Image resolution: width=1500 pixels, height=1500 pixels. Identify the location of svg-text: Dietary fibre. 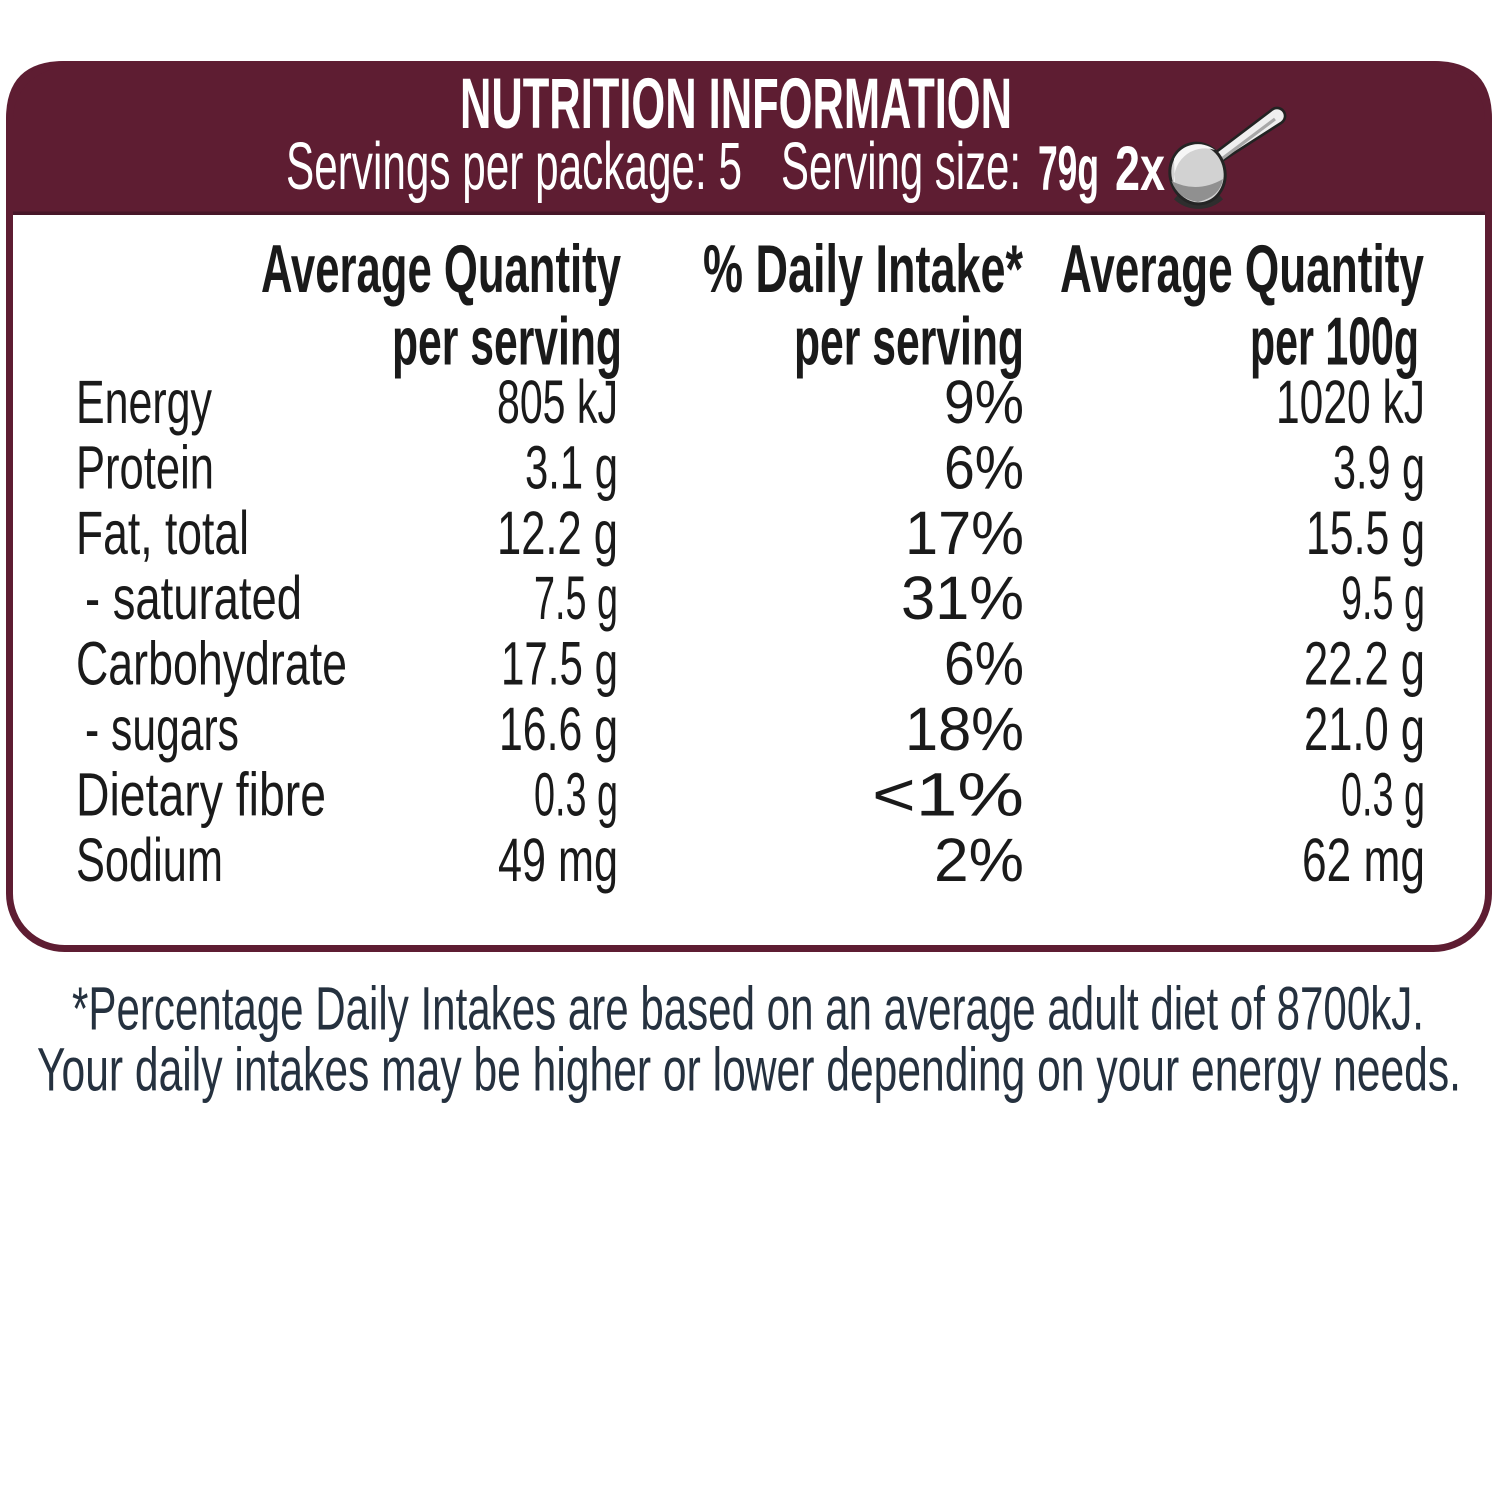
(201, 794).